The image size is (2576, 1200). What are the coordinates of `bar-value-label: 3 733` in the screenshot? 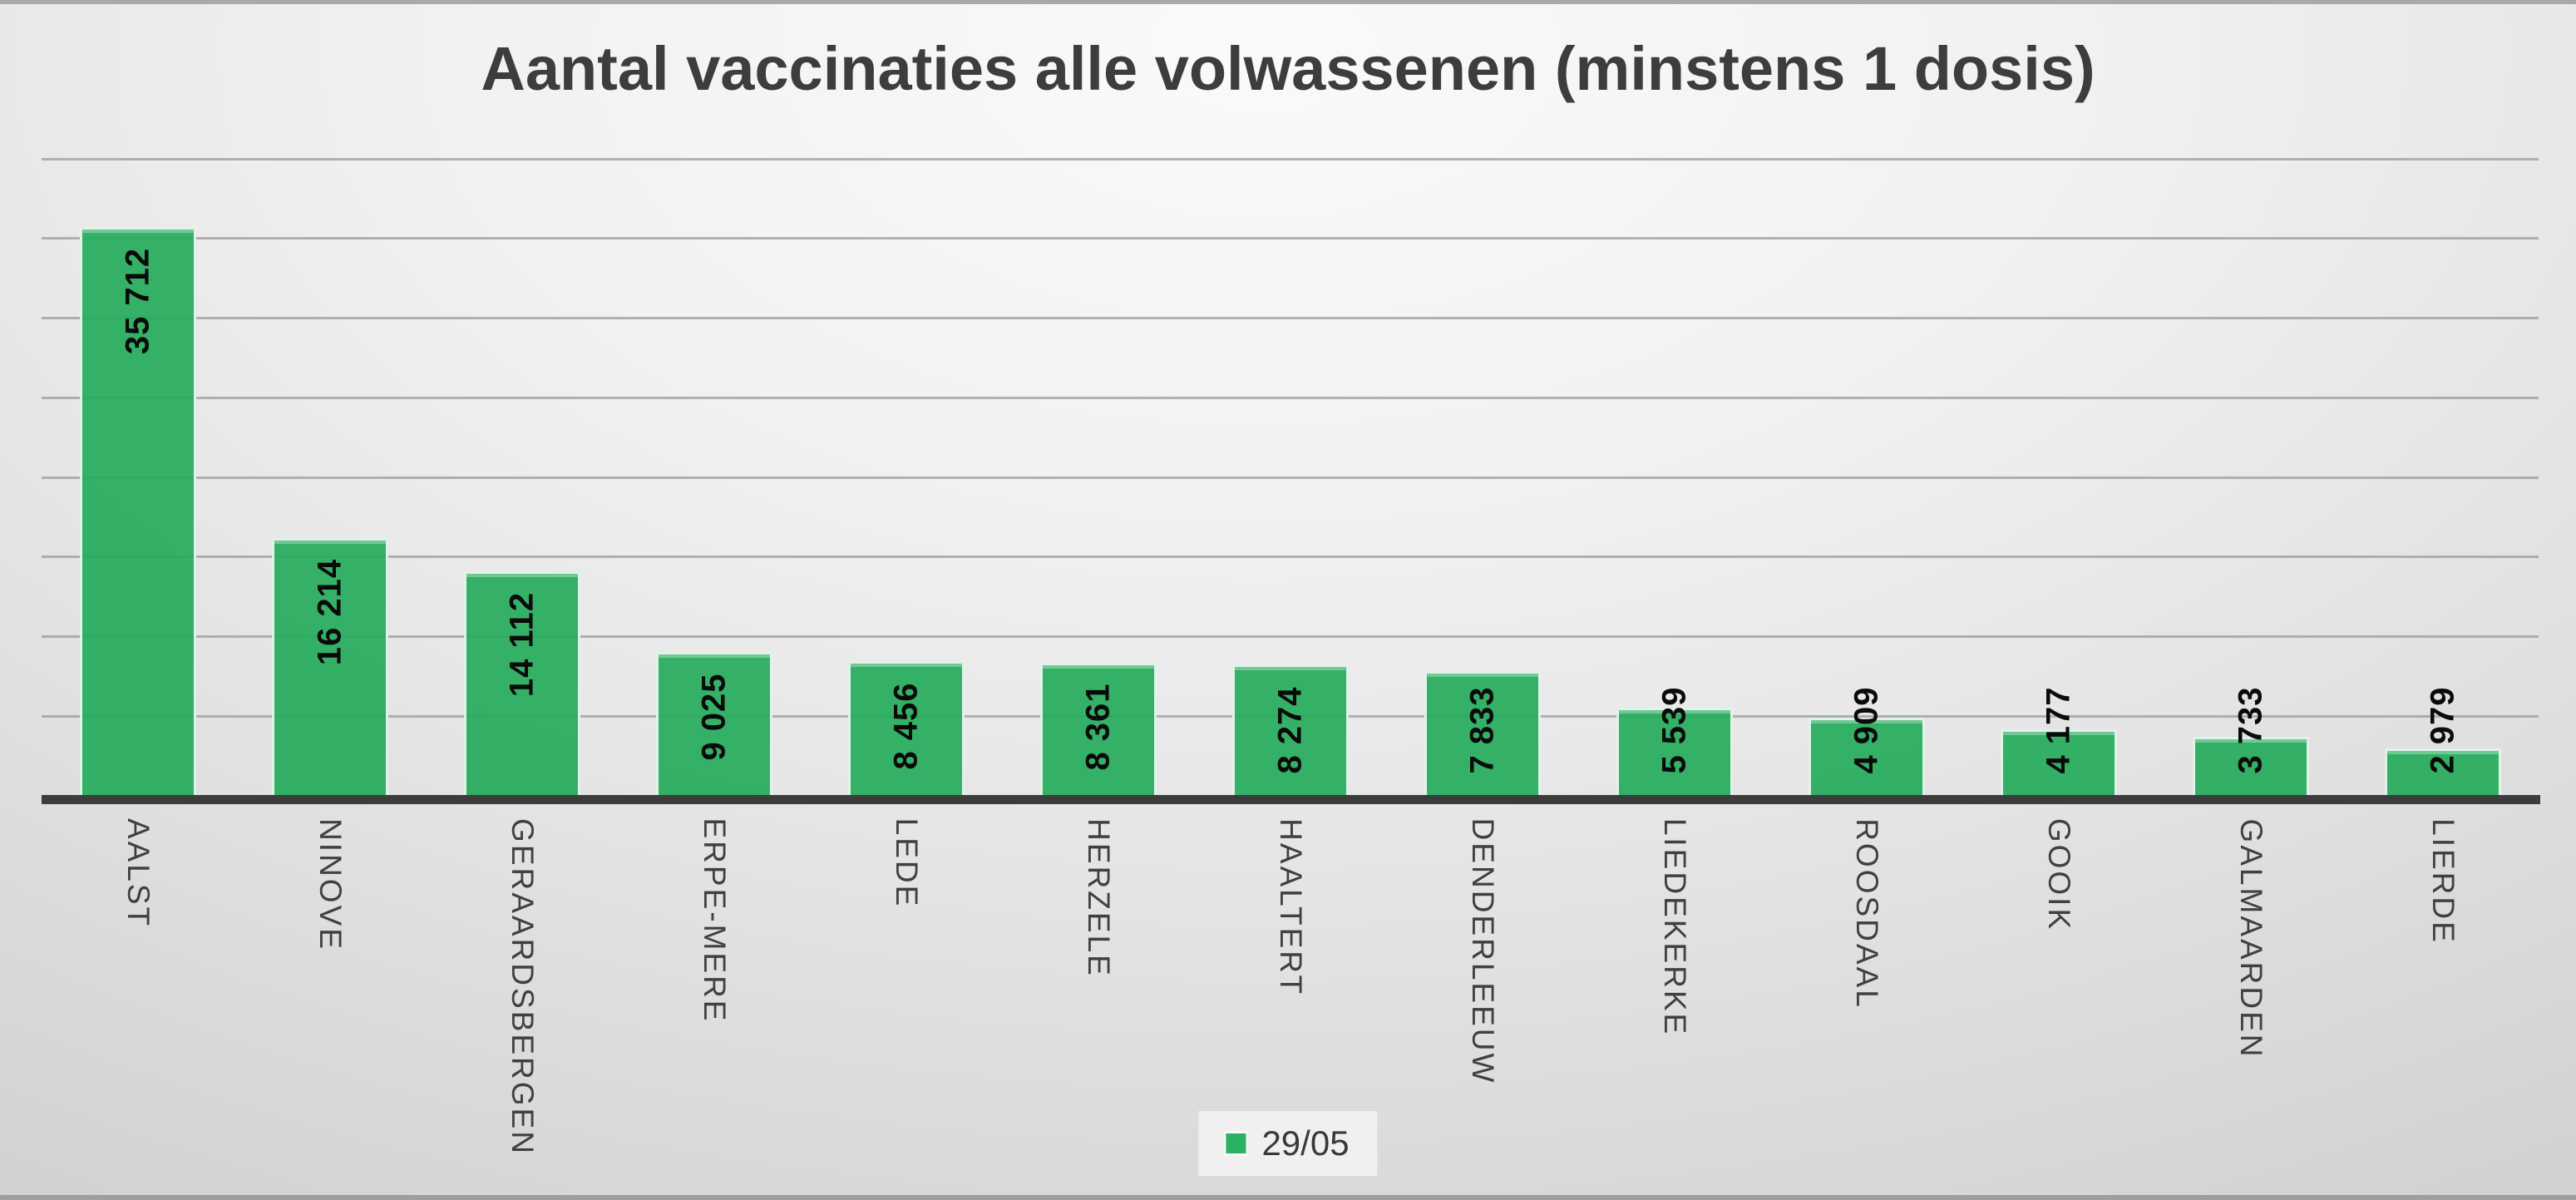 It's located at (2250, 730).